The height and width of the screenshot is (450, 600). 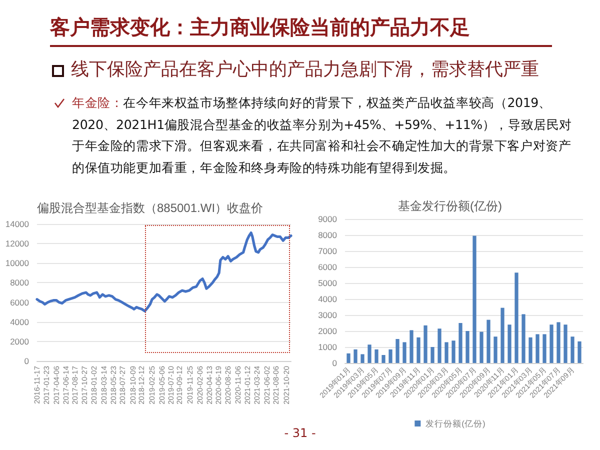 I want to click on text: - 31 -, so click(x=300, y=433).